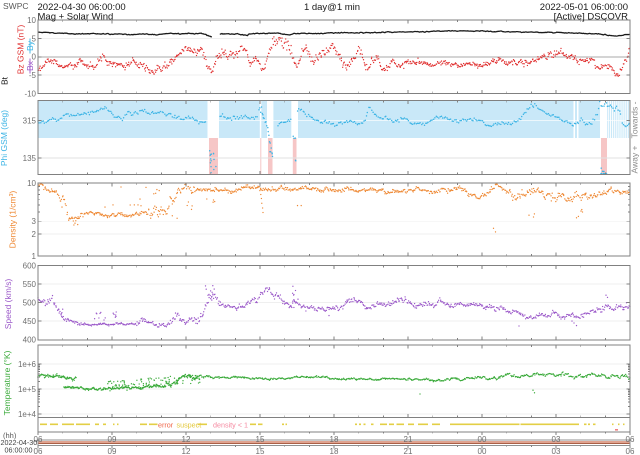  What do you see at coordinates (13, 220) in the screenshot?
I see `svg-text: Density (1/cm³)` at bounding box center [13, 220].